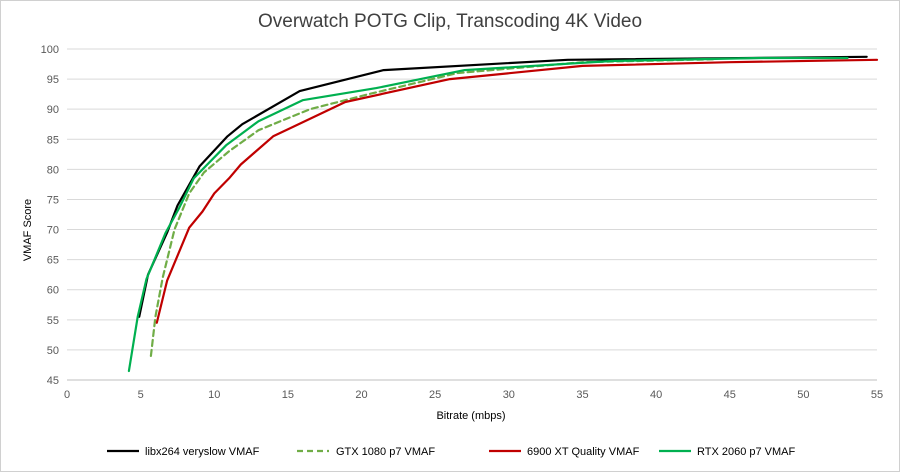 The height and width of the screenshot is (472, 900). I want to click on y-tick-label: 80, so click(53, 170).